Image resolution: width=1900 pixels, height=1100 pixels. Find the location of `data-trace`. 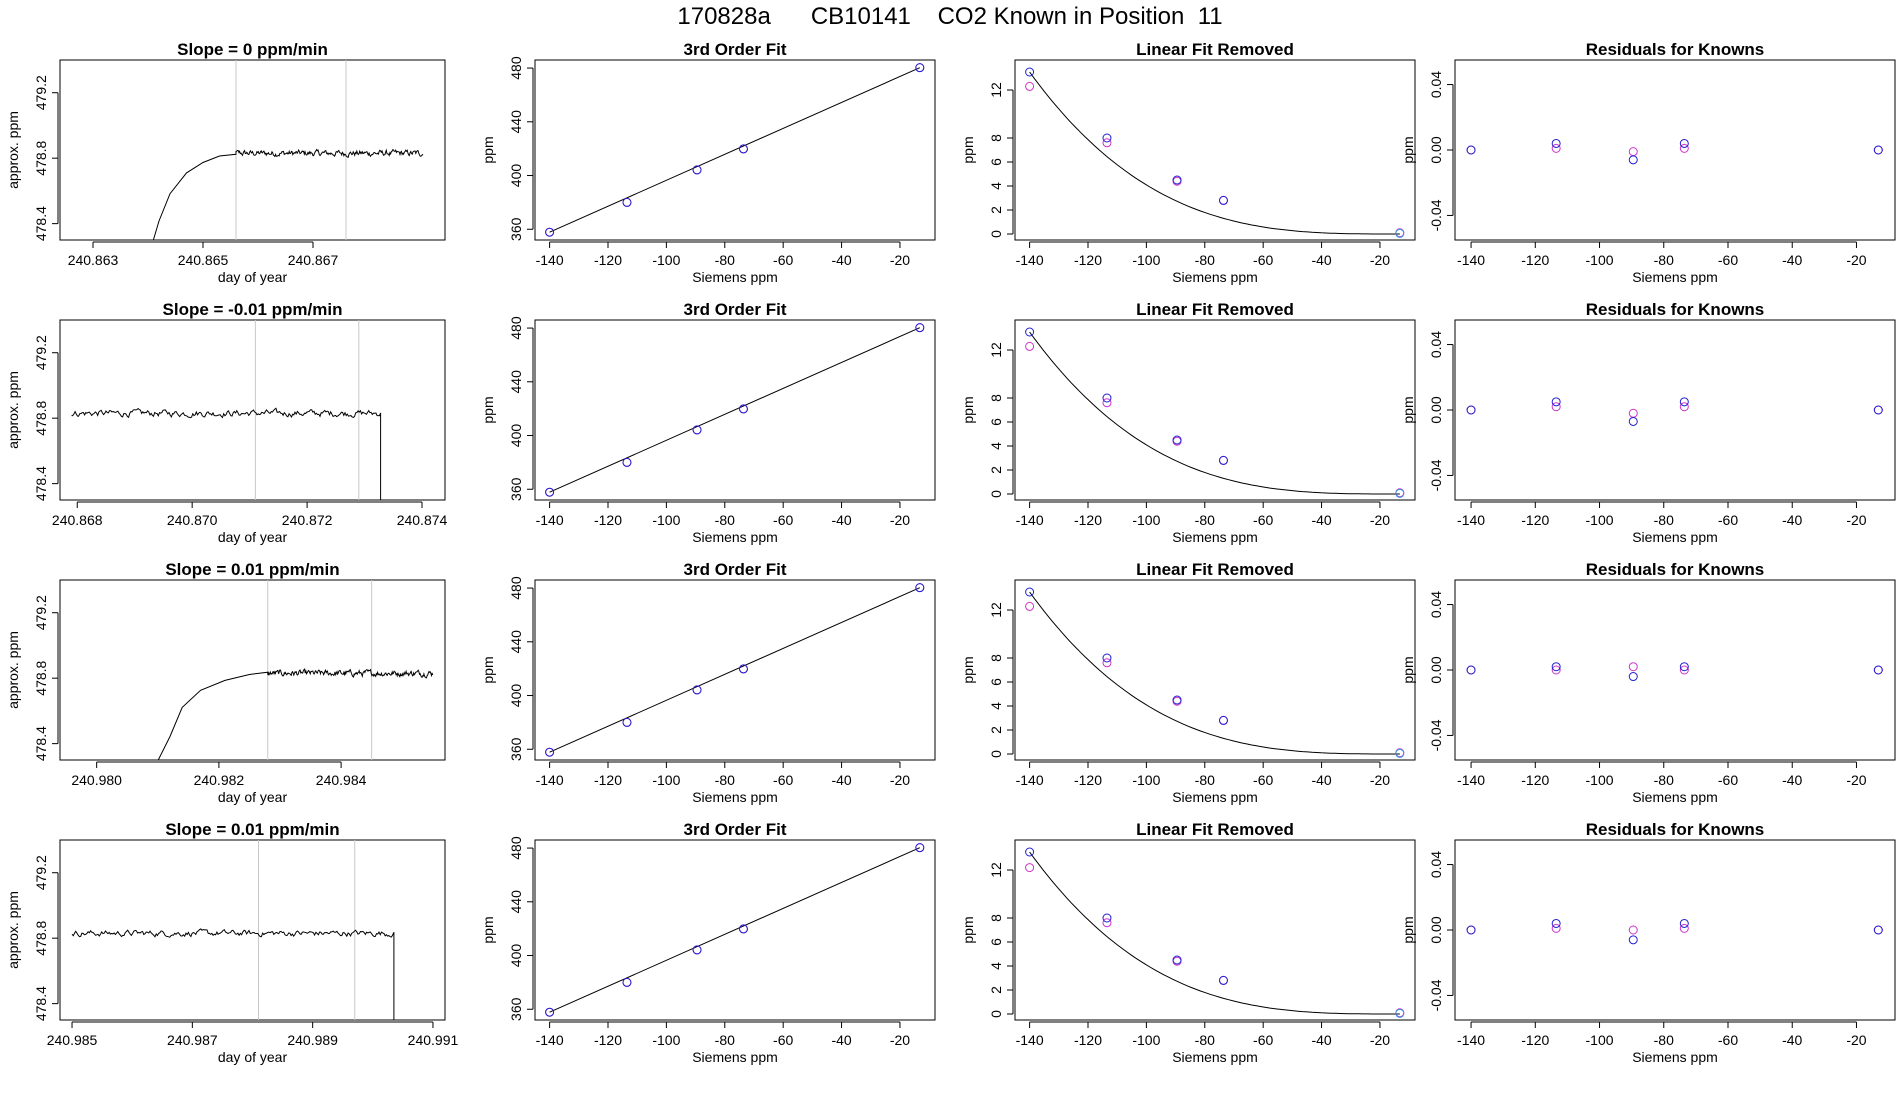

data-trace is located at coordinates (233, 974).